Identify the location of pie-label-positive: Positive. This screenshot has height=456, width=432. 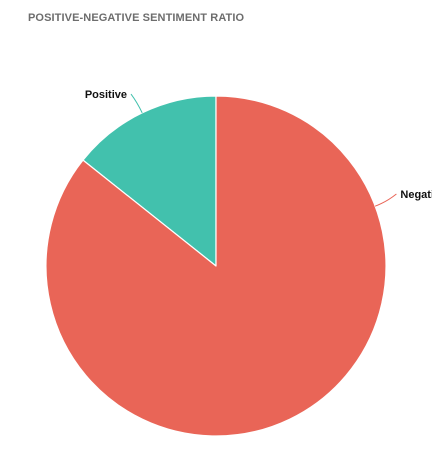
(106, 95).